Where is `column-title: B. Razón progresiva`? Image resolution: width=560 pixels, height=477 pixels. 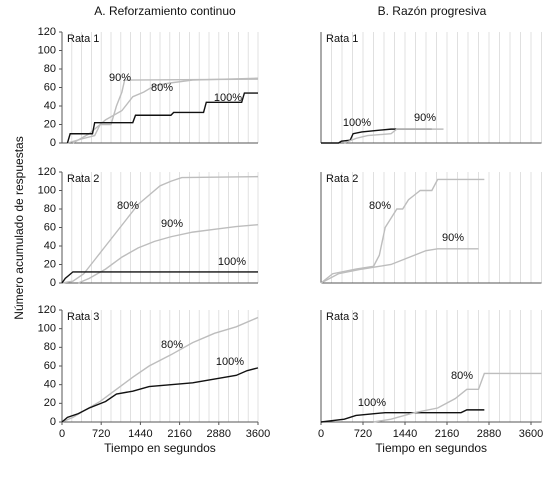
column-title: B. Razón progresiva is located at coordinates (432, 11).